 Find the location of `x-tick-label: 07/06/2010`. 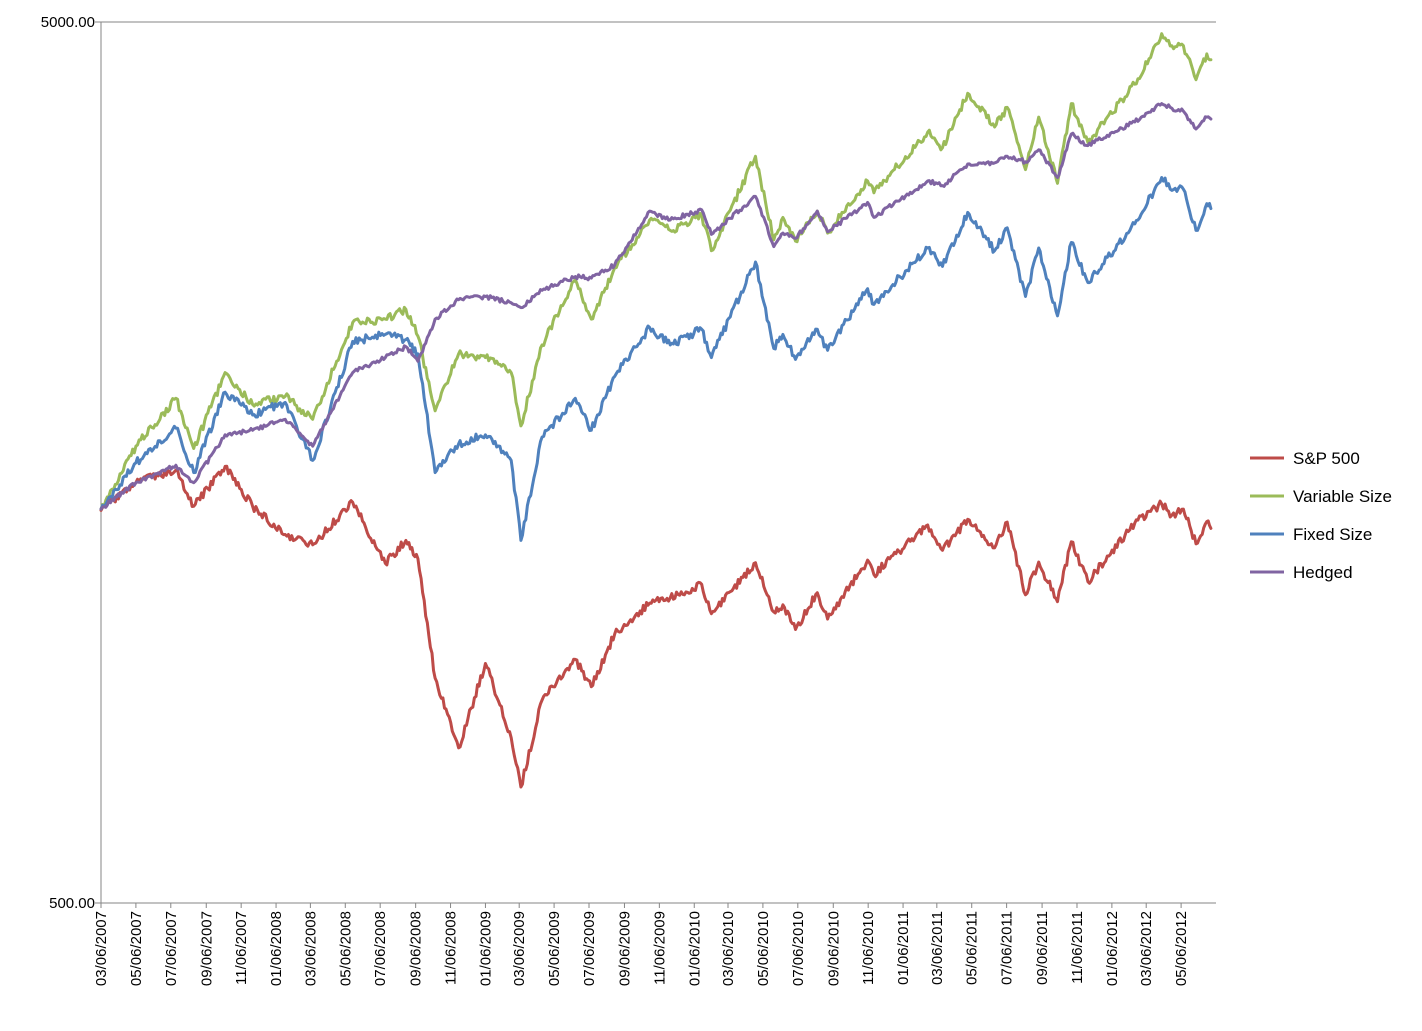

x-tick-label: 07/06/2010 is located at coordinates (798, 948).